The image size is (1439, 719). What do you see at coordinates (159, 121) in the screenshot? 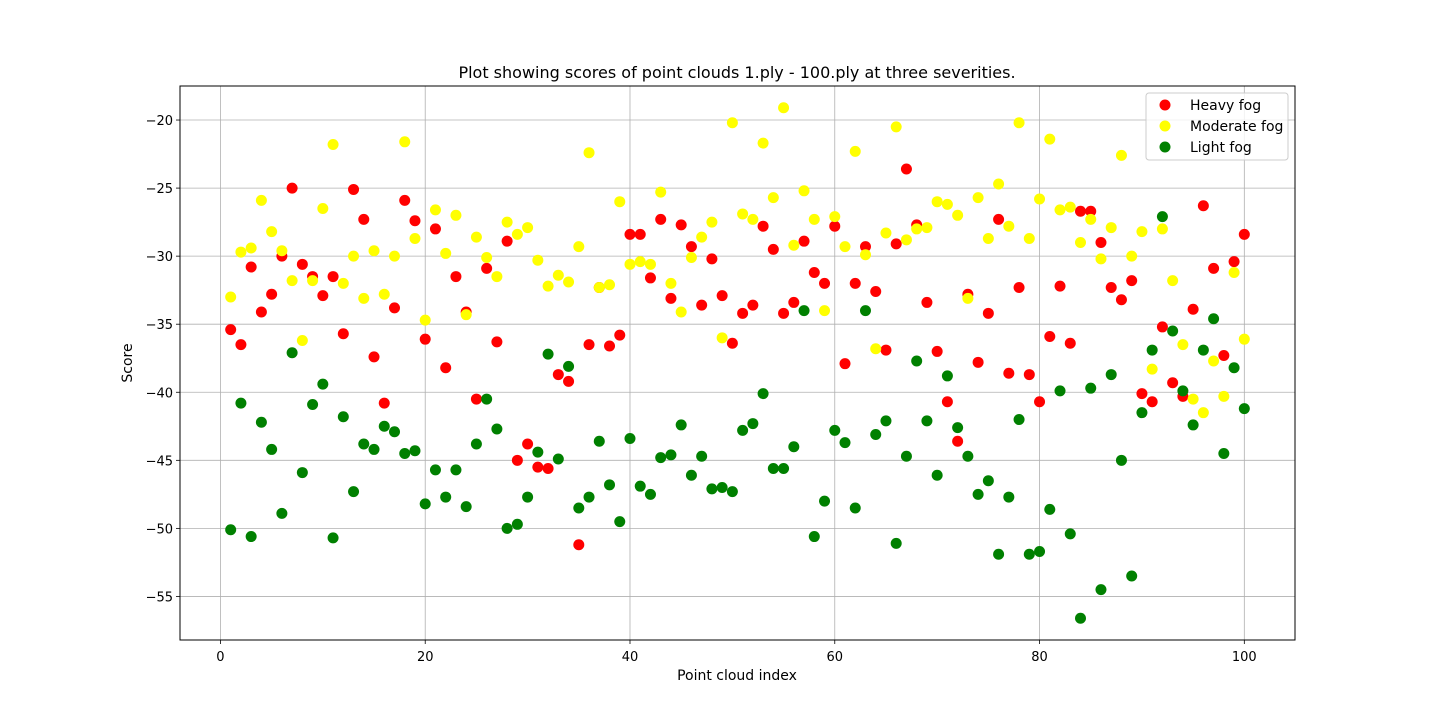
I see `y-tick-label: −20` at bounding box center [159, 121].